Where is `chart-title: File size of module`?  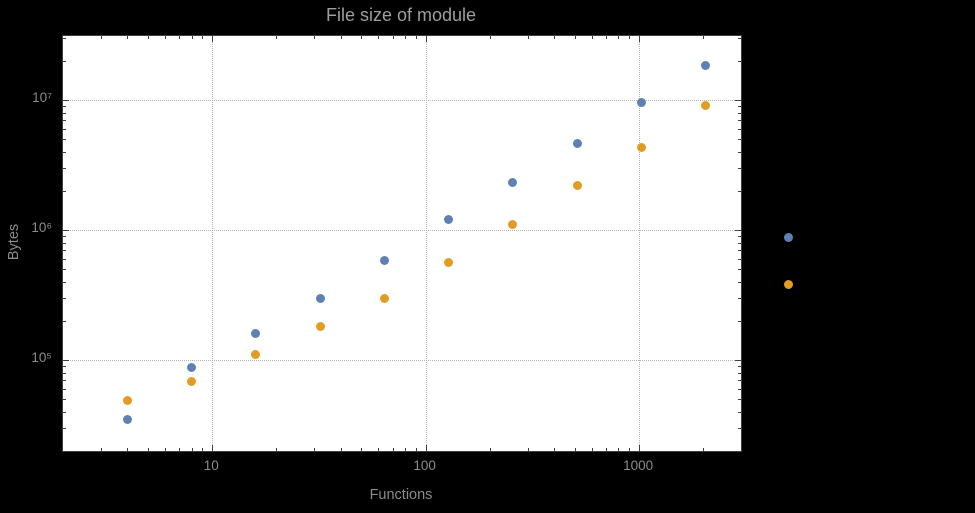 chart-title: File size of module is located at coordinates (401, 15).